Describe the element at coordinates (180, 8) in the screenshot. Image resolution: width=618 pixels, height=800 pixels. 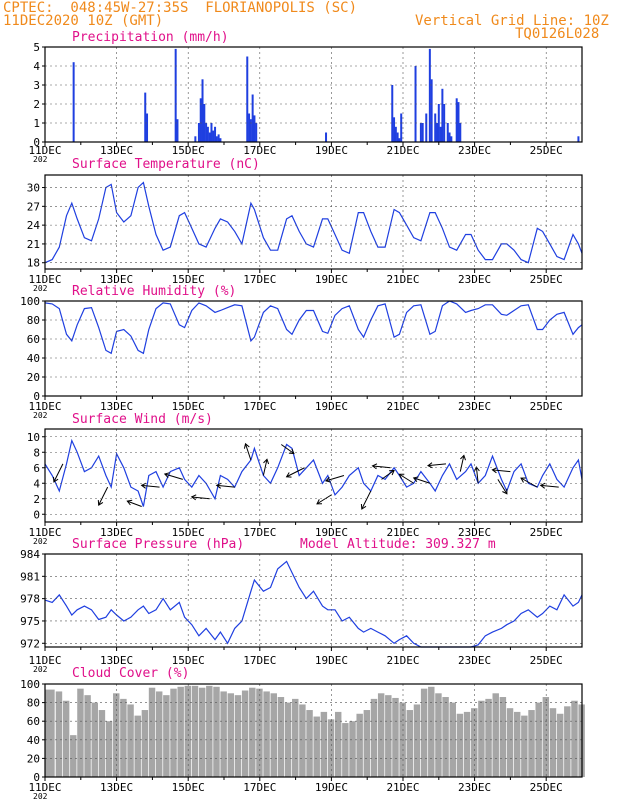
I see `header-station: CPTEC: 048:45W-27:35S FLORIANOPOLIS (SC)` at that location.